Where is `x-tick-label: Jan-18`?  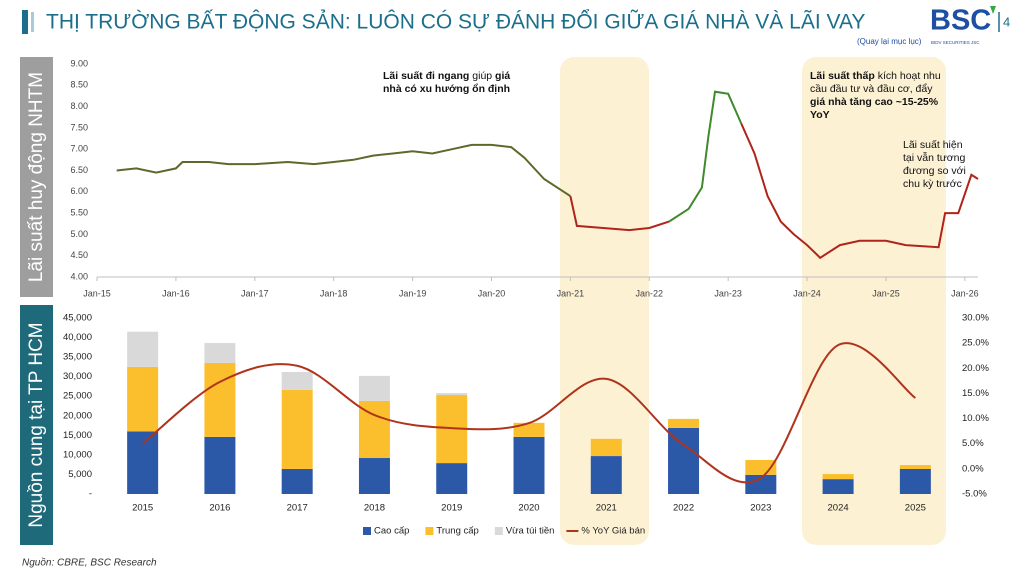 x-tick-label: Jan-18 is located at coordinates (334, 293).